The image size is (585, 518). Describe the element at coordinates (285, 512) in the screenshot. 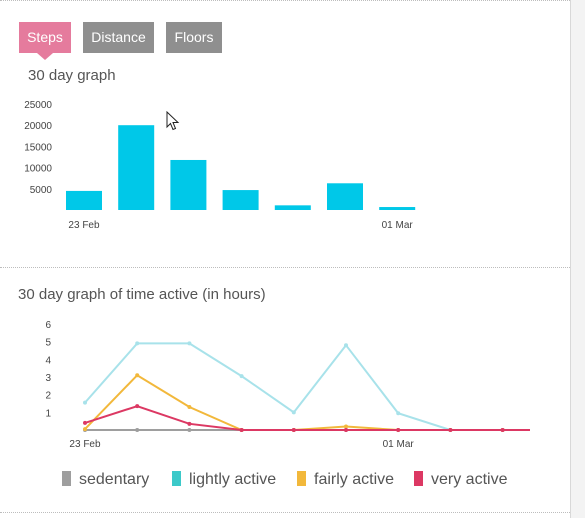

I see `bottom-divider` at that location.